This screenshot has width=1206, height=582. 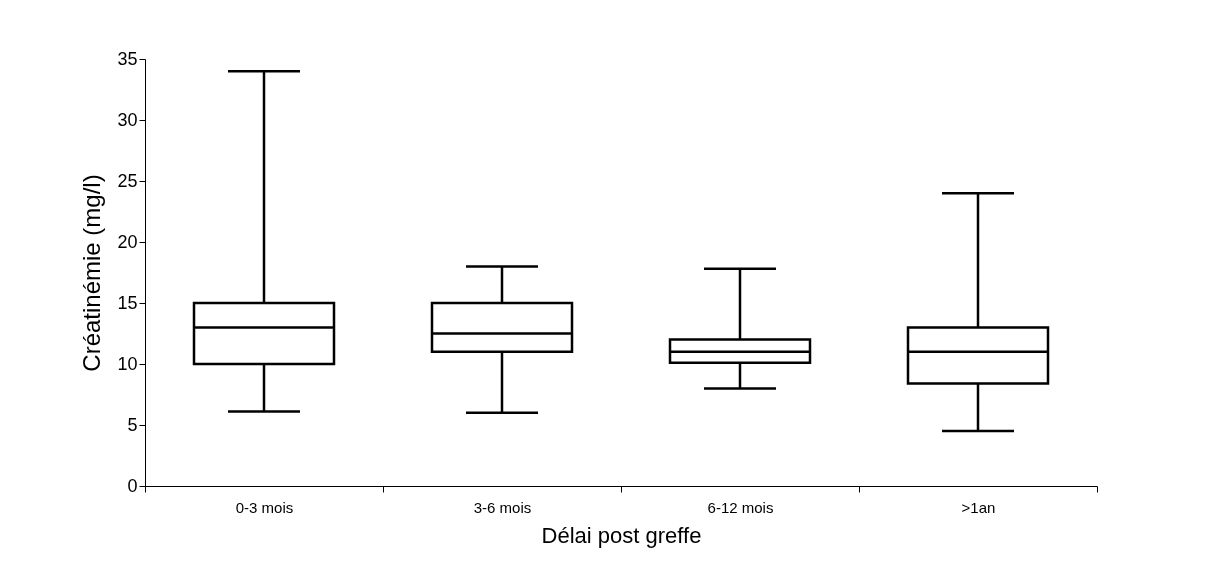 What do you see at coordinates (132, 424) in the screenshot?
I see `y-tick-label: 5` at bounding box center [132, 424].